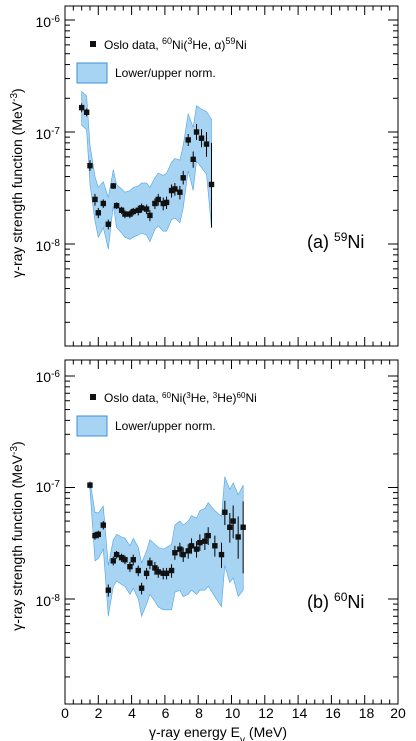 The height and width of the screenshot is (741, 416). What do you see at coordinates (132, 713) in the screenshot?
I see `x-tick-label: 4` at bounding box center [132, 713].